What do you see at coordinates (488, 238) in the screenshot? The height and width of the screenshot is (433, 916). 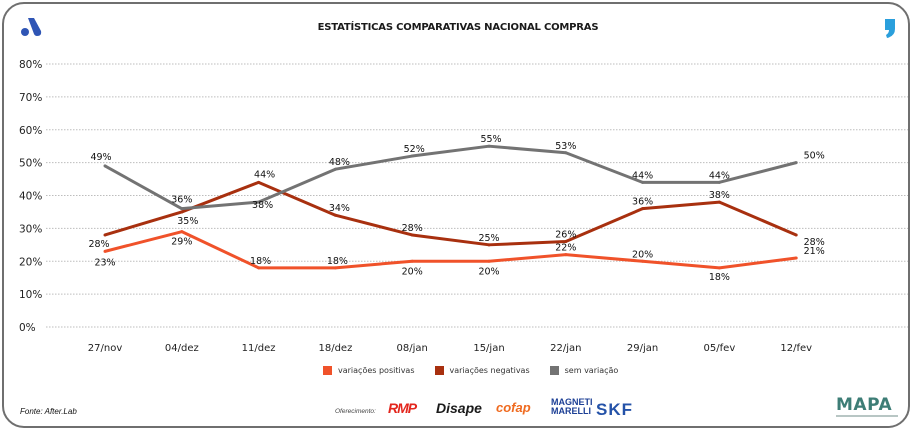 I see `data-label: 25%` at bounding box center [488, 238].